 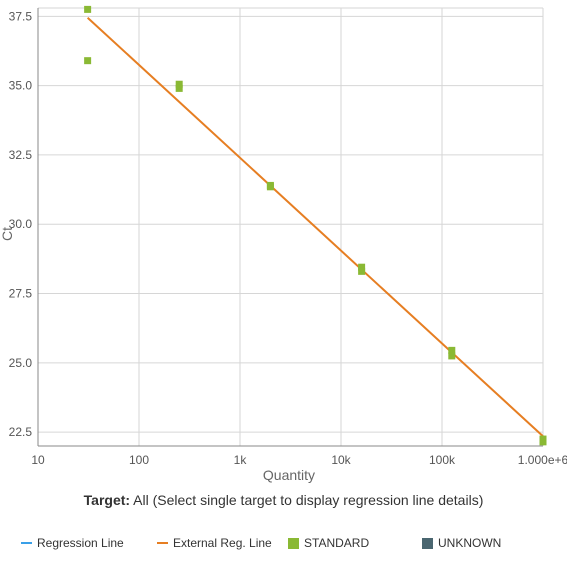 I want to click on y-tick-label: 27.5, so click(x=21, y=294).